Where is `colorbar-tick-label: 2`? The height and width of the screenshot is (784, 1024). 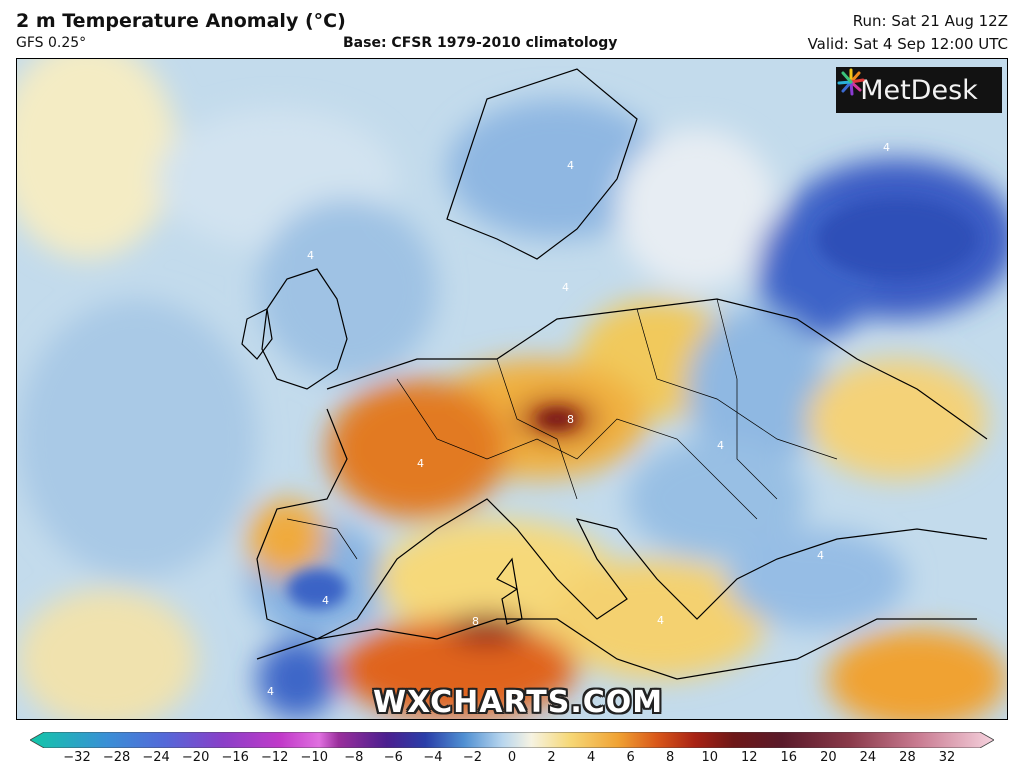 colorbar-tick-label: 2 is located at coordinates (551, 757).